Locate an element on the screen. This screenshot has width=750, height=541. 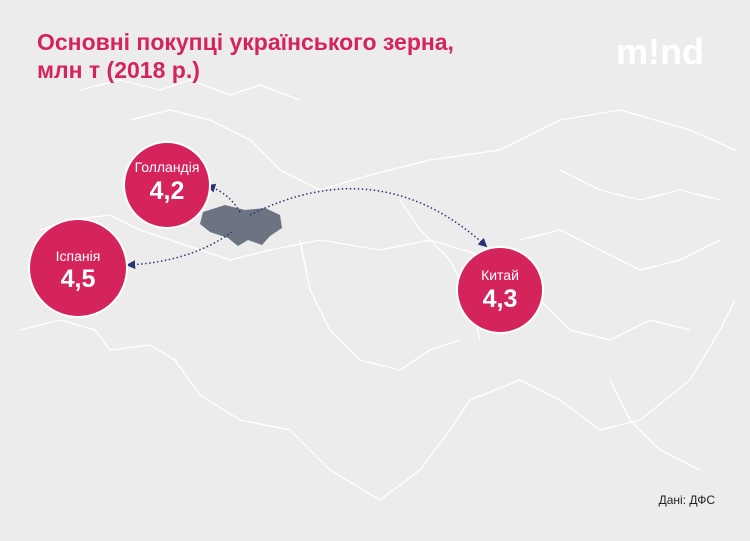
title-line: Основні покупці українського зерна, is located at coordinates (245, 42).